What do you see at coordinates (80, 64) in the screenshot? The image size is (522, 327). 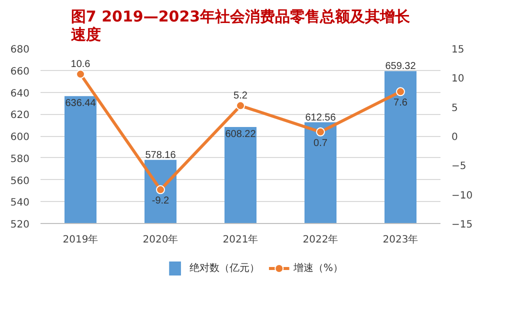 I see `data-label: 10.6` at bounding box center [80, 64].